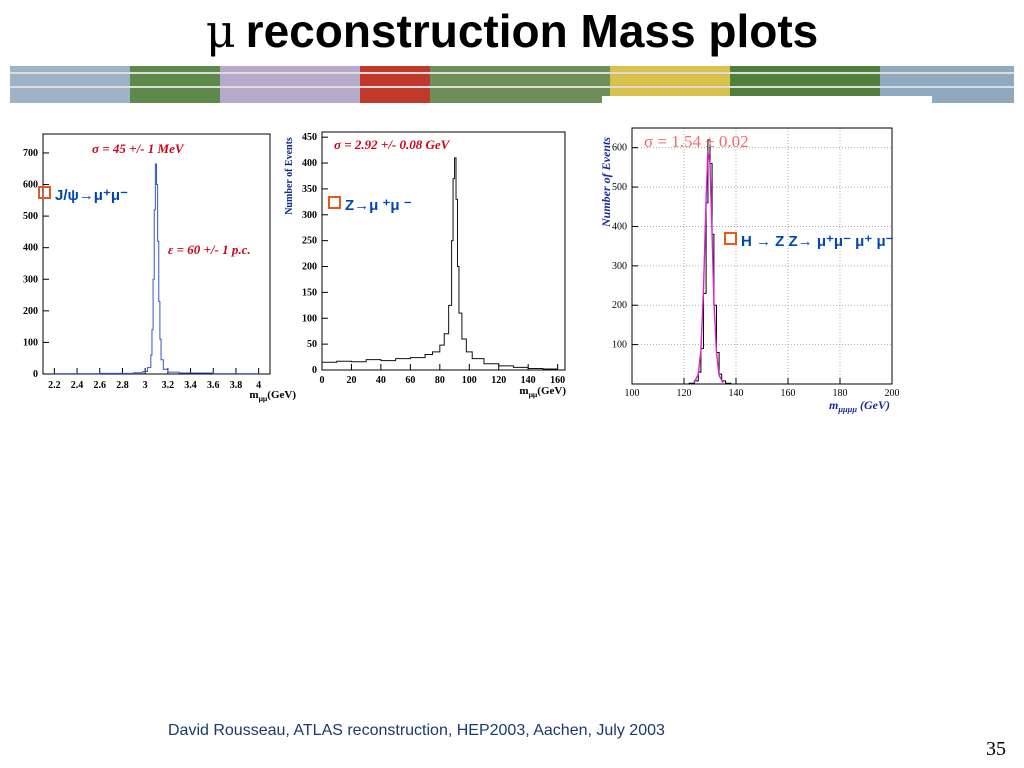  I want to click on x-tick-label: 80, so click(440, 380).